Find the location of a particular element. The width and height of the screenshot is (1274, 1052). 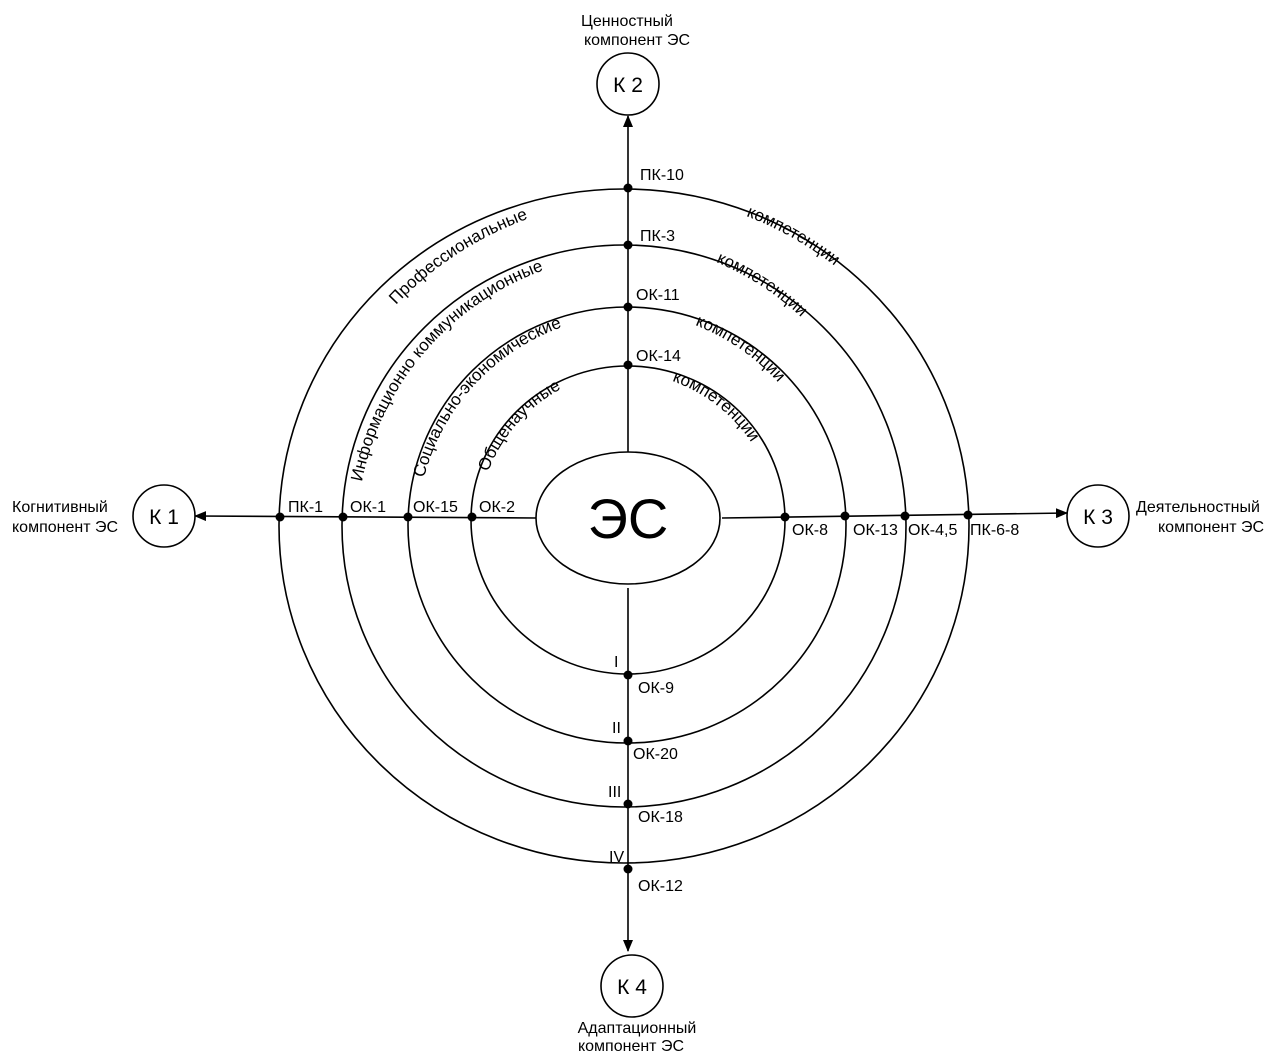

right-label-3: ОК-4,5 is located at coordinates (932, 530).